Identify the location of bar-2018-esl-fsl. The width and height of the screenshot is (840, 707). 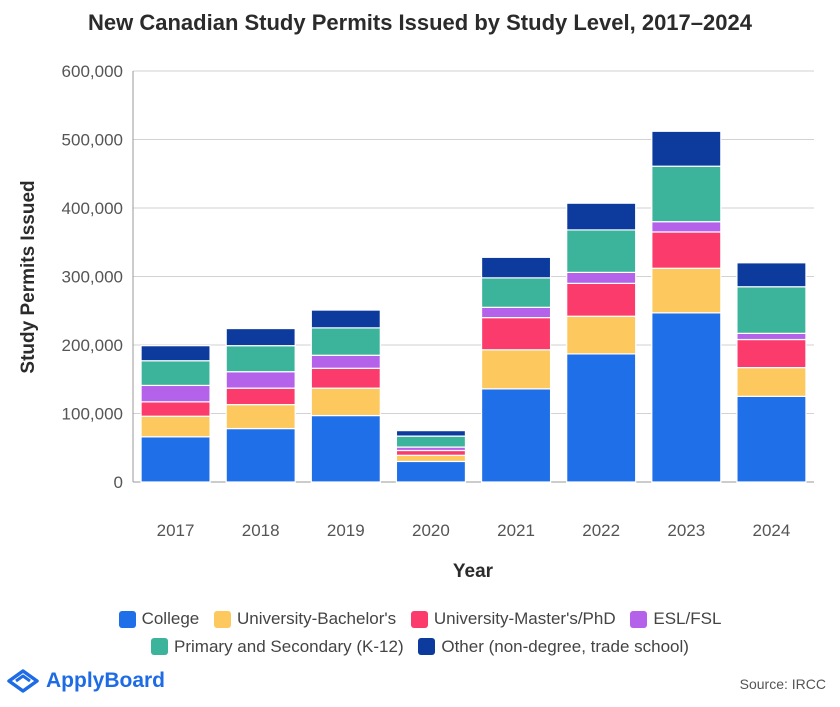
(260, 380).